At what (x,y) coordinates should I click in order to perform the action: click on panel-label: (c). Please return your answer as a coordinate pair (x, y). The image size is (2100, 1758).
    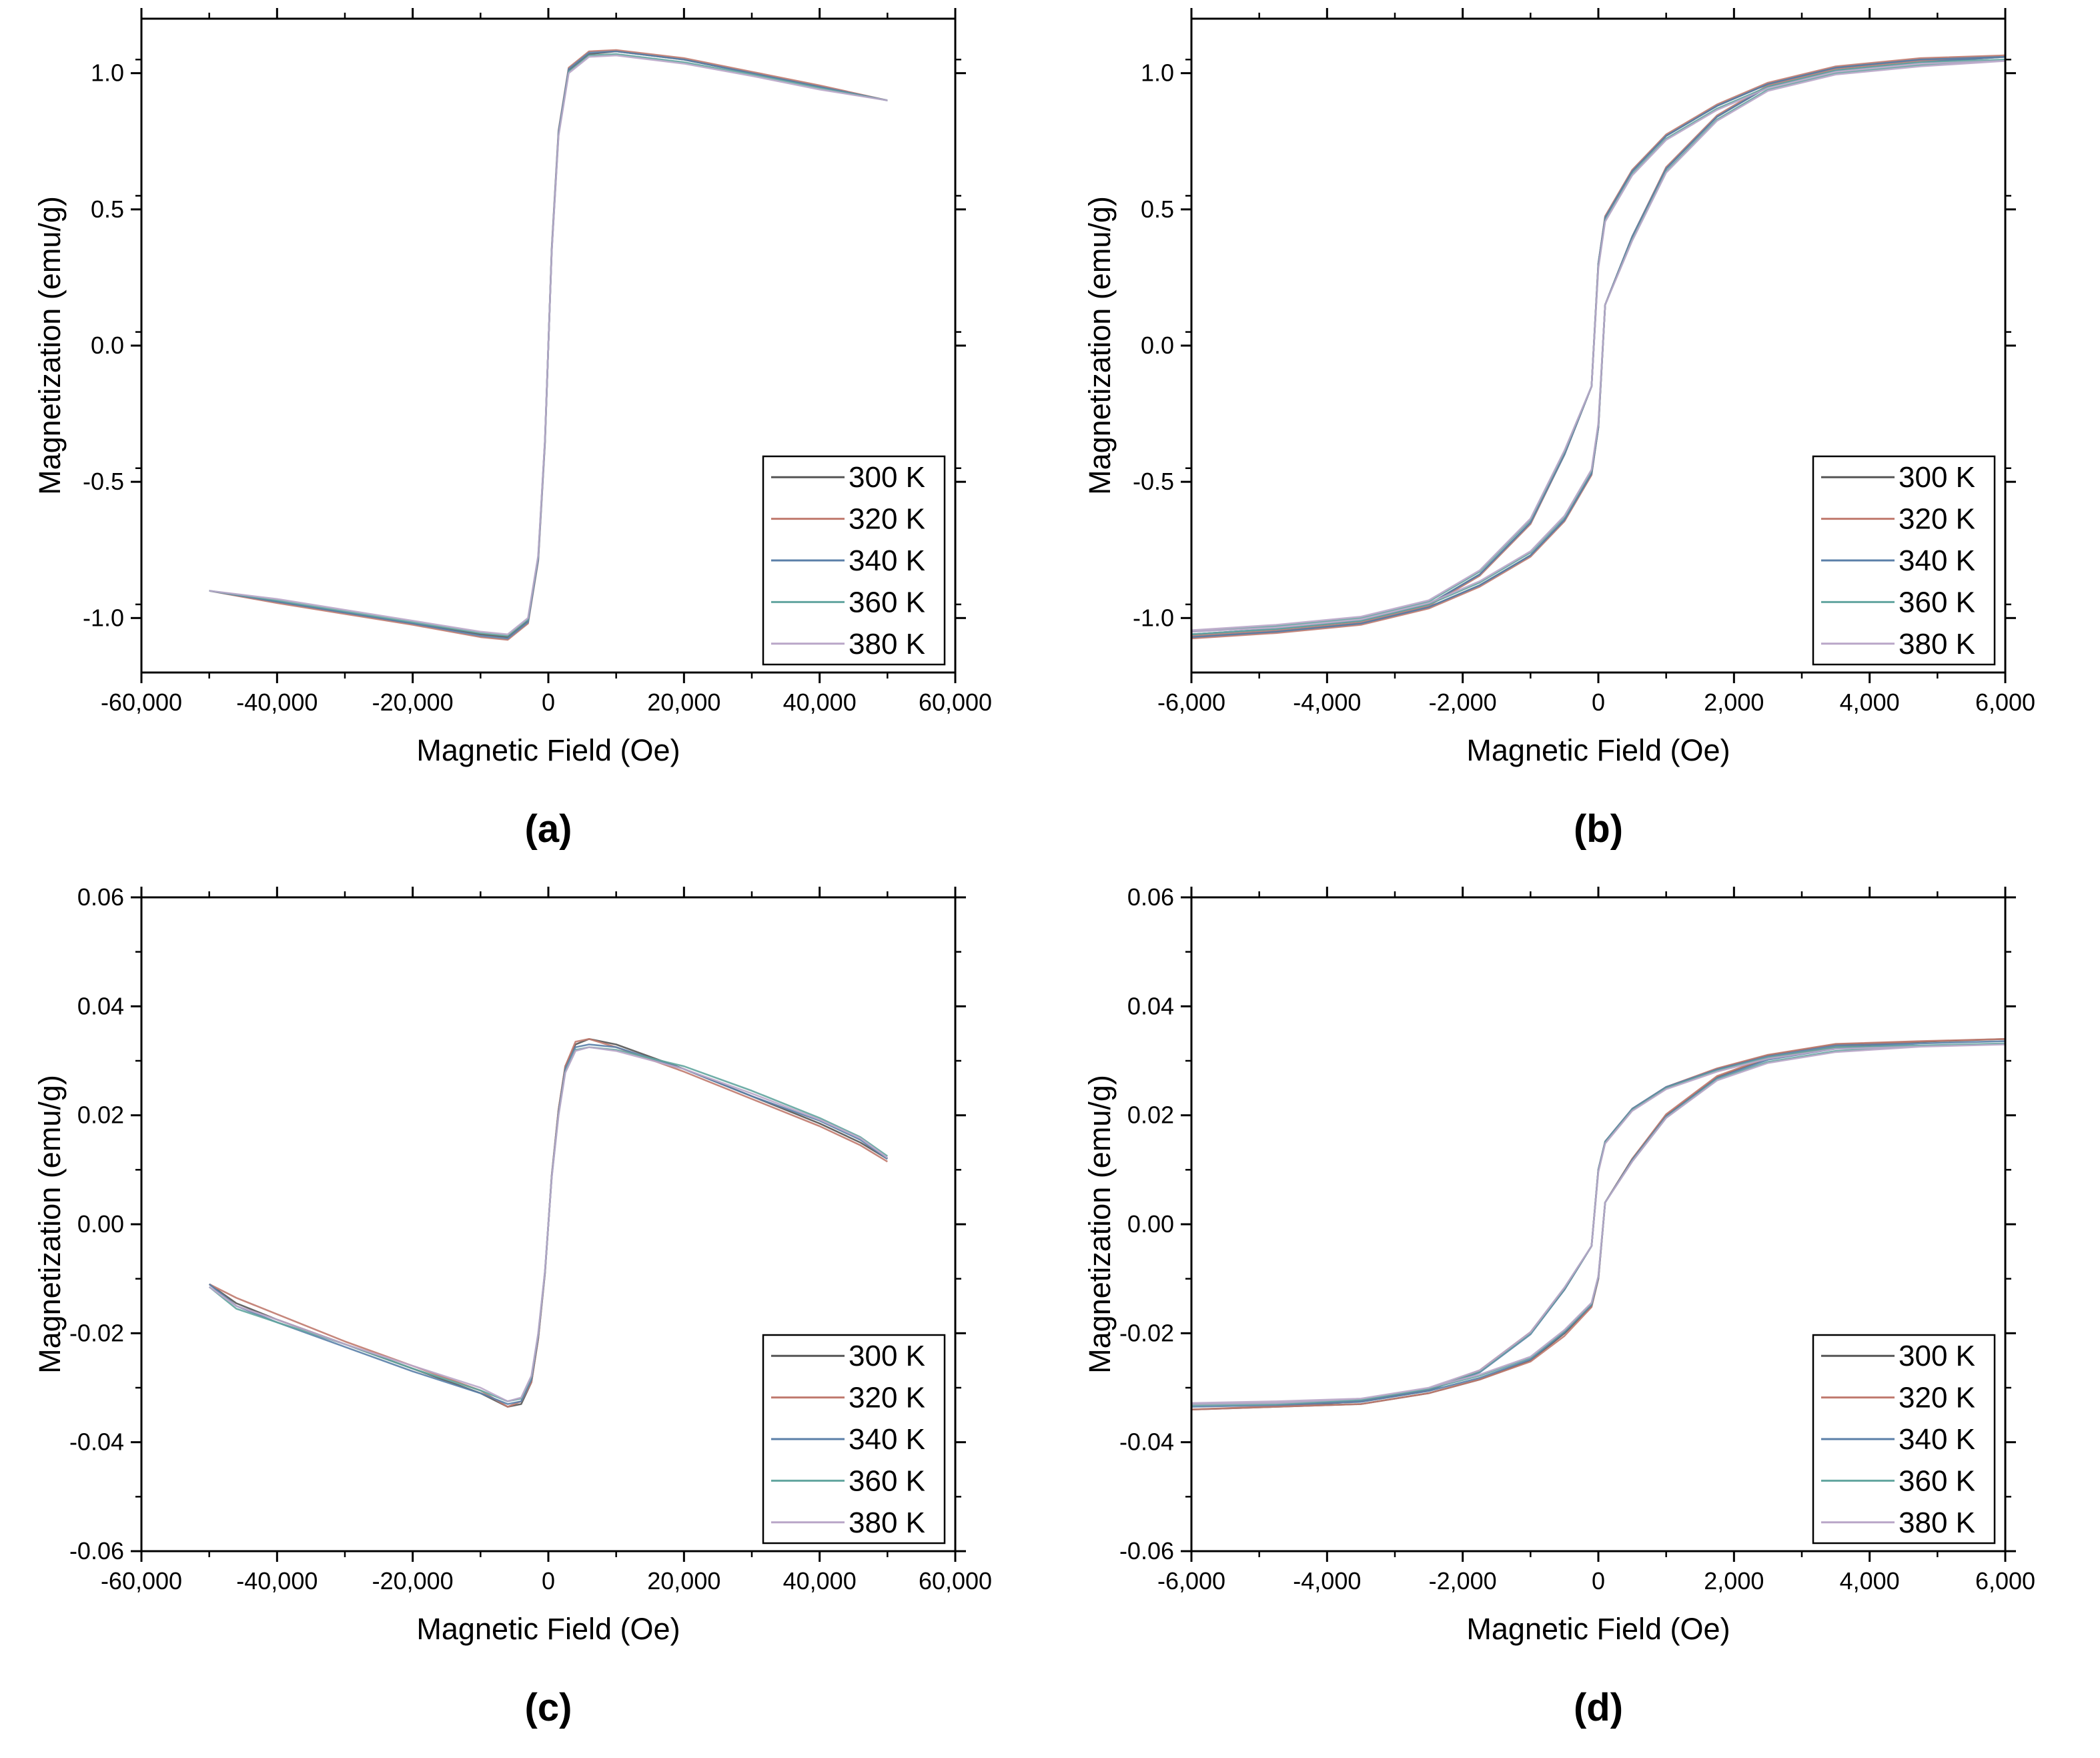
    Looking at the image, I should click on (548, 1707).